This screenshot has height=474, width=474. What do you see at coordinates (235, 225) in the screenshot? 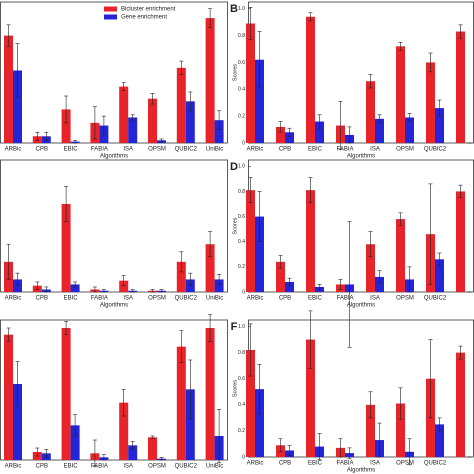
I see `y-axis-label: Scores` at bounding box center [235, 225].